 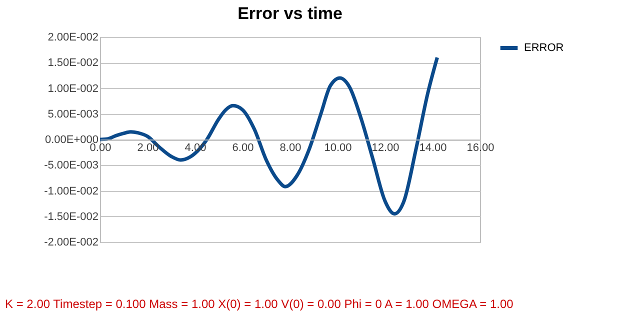 I want to click on y-tick-label: -5.00E-003, so click(x=71, y=166).